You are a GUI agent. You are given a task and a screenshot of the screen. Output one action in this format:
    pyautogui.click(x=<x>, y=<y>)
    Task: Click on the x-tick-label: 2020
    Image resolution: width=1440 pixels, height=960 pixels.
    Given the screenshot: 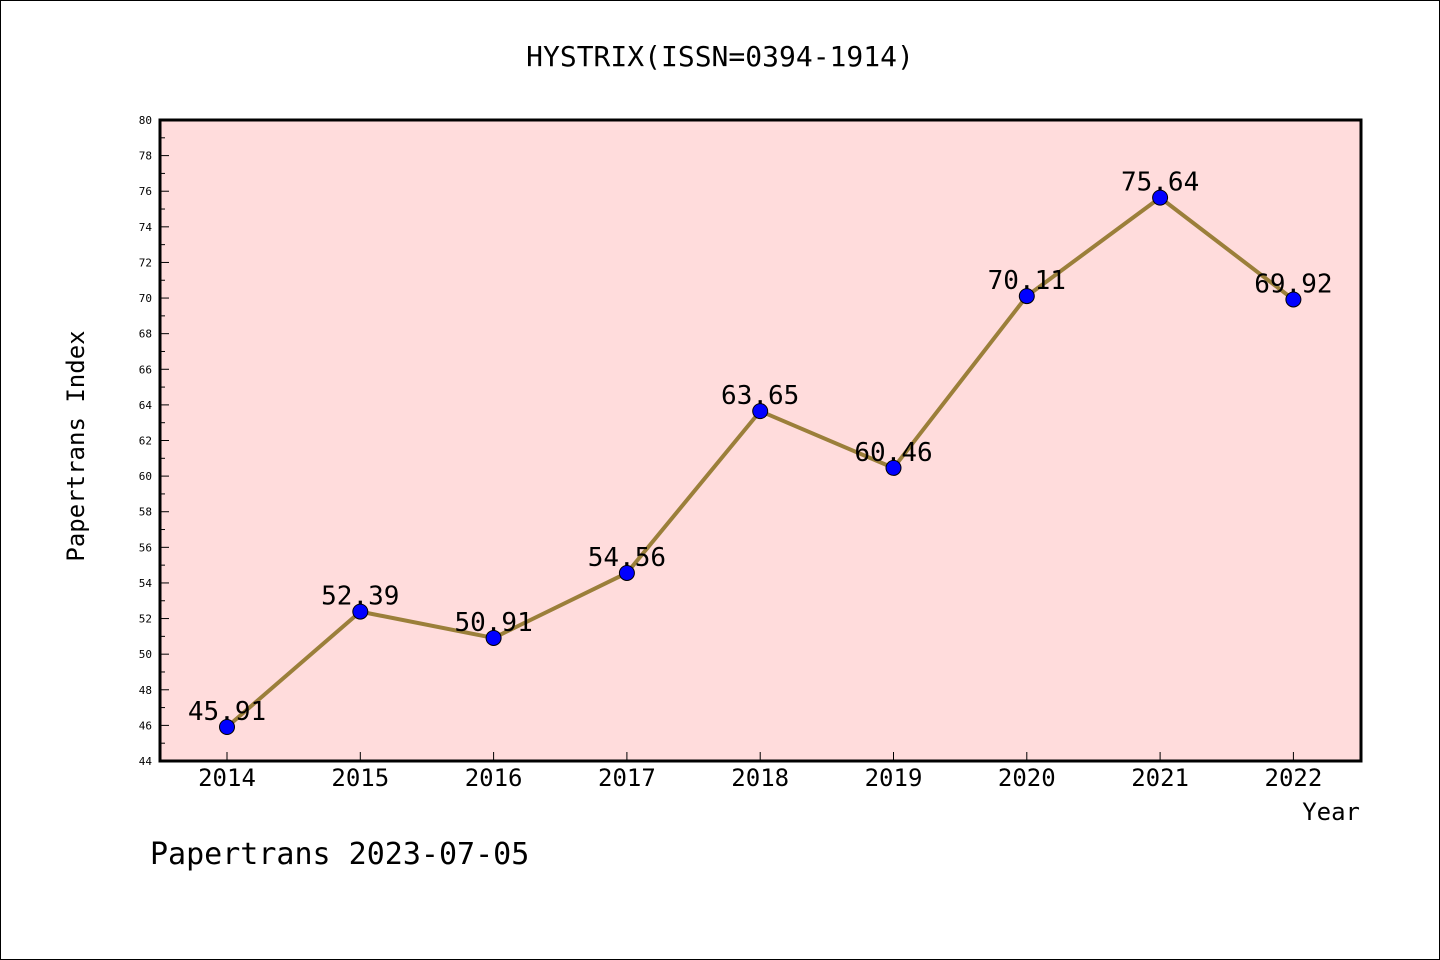 What is the action you would take?
    pyautogui.click(x=1027, y=778)
    